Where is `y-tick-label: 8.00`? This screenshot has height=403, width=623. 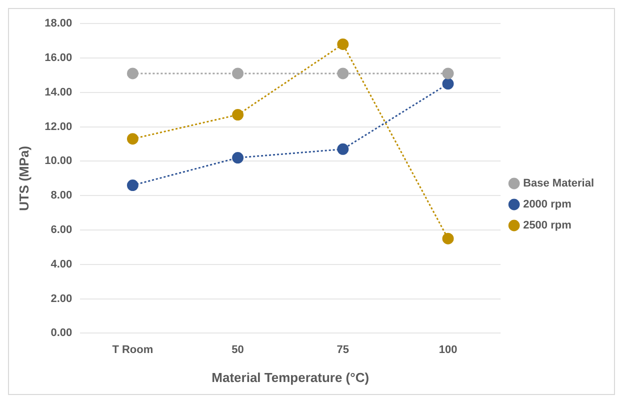
y-tick-label: 8.00 is located at coordinates (61, 196).